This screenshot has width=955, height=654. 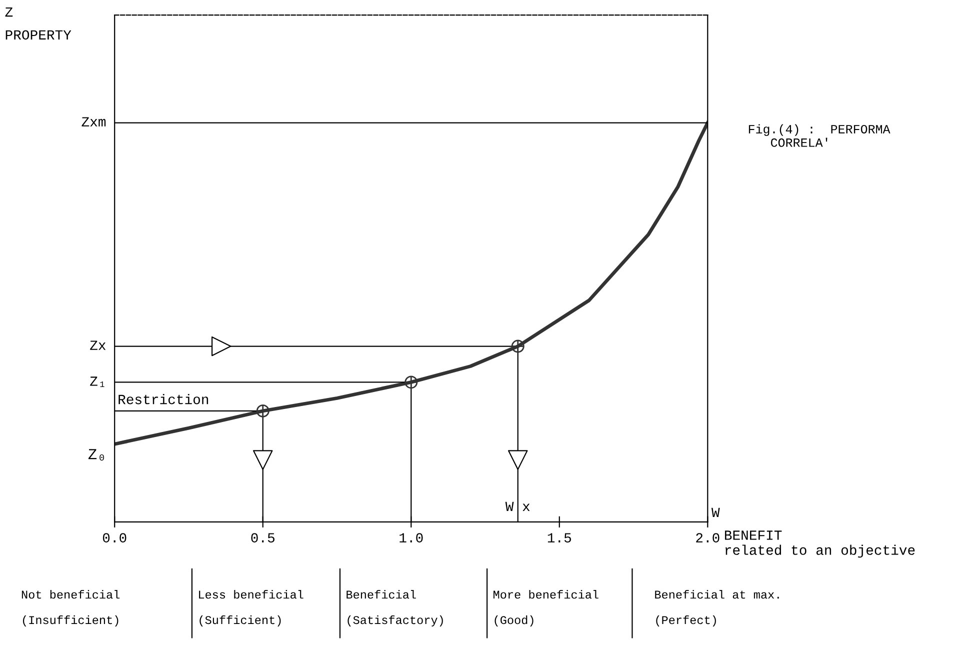 What do you see at coordinates (394, 608) in the screenshot?
I see `text: Beneficial (Satisfactory)` at bounding box center [394, 608].